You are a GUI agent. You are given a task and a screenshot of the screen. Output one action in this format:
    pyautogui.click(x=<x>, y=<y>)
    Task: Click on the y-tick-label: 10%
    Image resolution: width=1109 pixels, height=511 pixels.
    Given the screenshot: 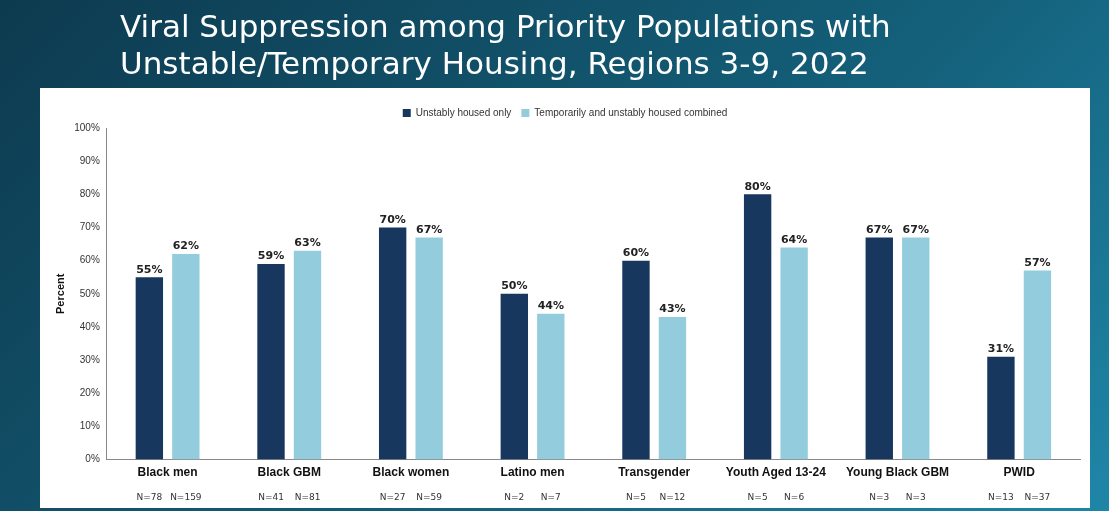 What is the action you would take?
    pyautogui.click(x=89, y=426)
    